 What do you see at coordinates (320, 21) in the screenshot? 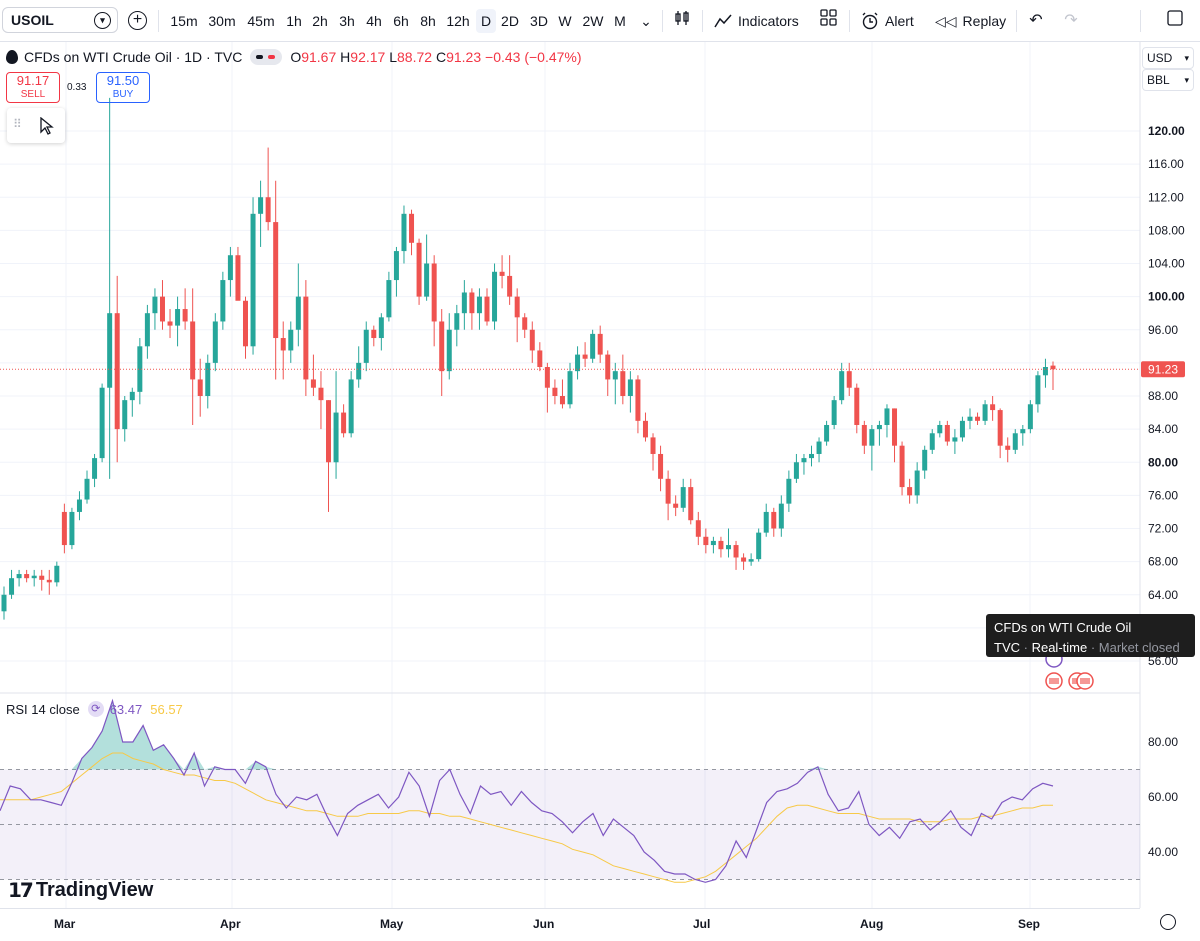
I see `interval-2h: 2h` at bounding box center [320, 21].